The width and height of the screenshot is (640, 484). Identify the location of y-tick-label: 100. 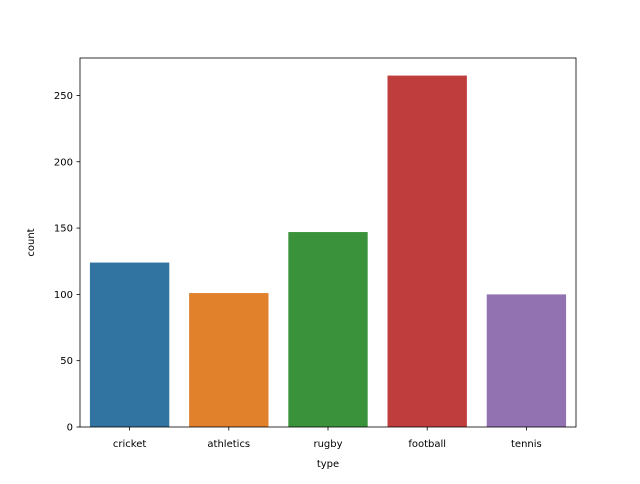
(63, 295).